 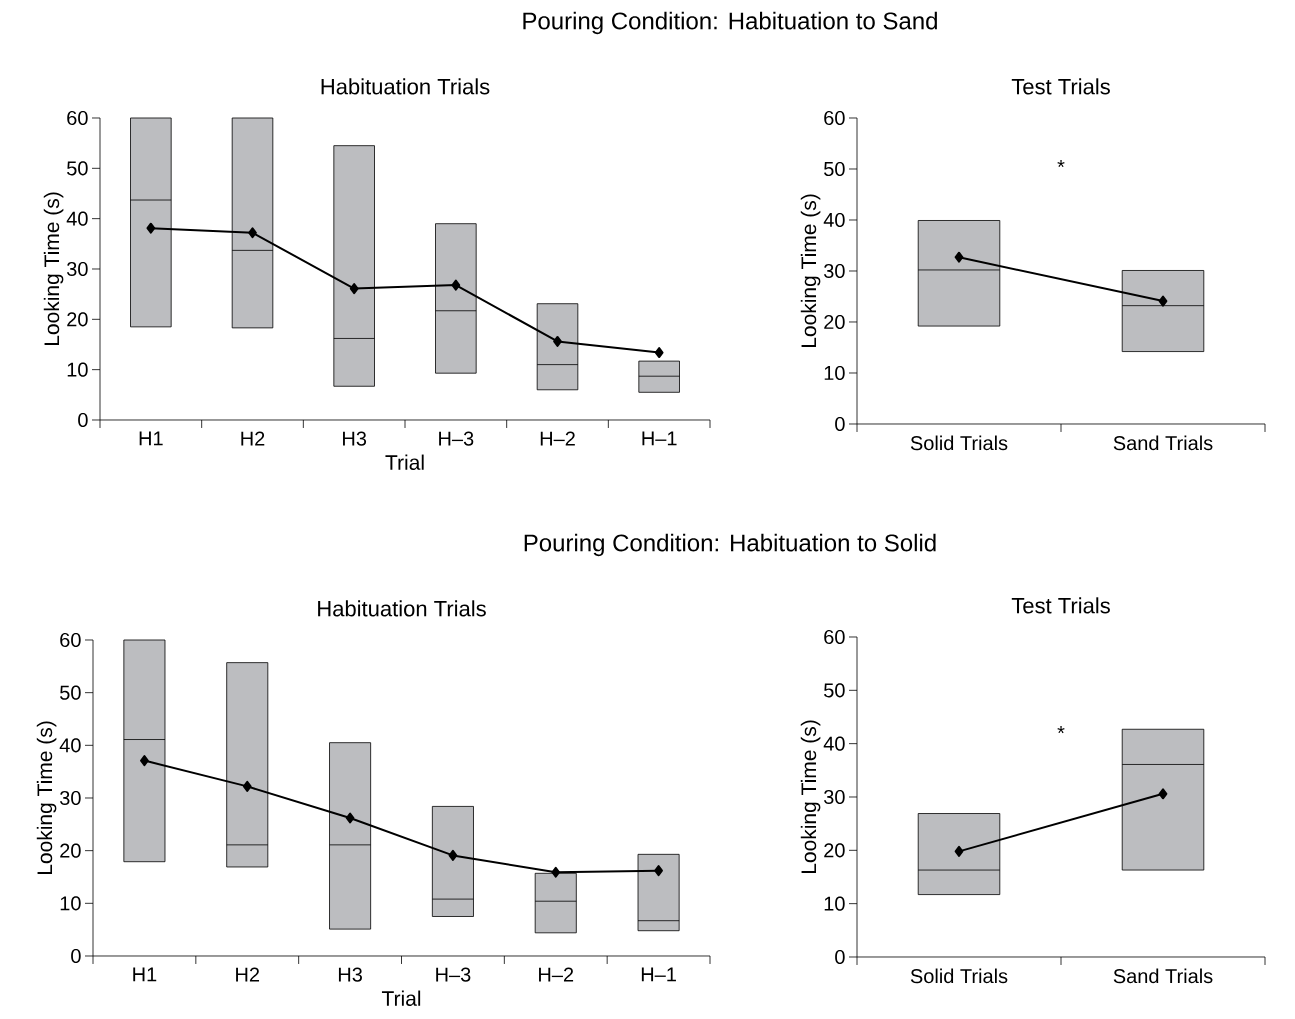 What do you see at coordinates (730, 545) in the screenshot?
I see `text: Pouring Condition: Habituation to Solid` at bounding box center [730, 545].